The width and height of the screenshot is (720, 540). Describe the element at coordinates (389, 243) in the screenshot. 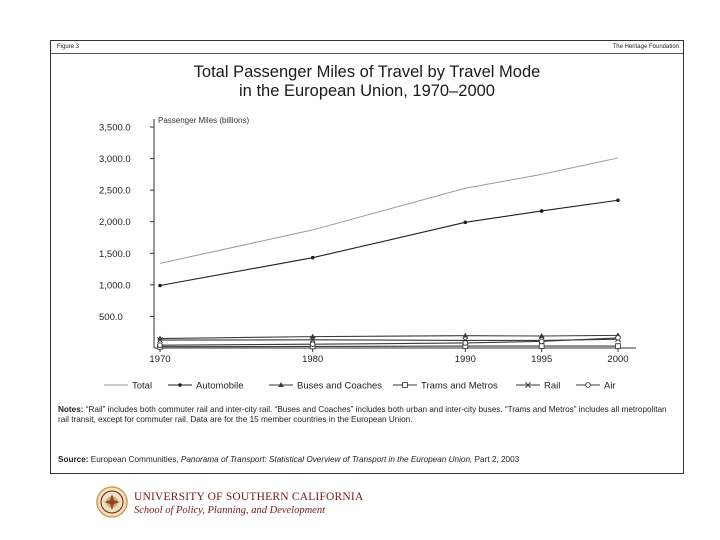

I see `series-line-automobile` at that location.